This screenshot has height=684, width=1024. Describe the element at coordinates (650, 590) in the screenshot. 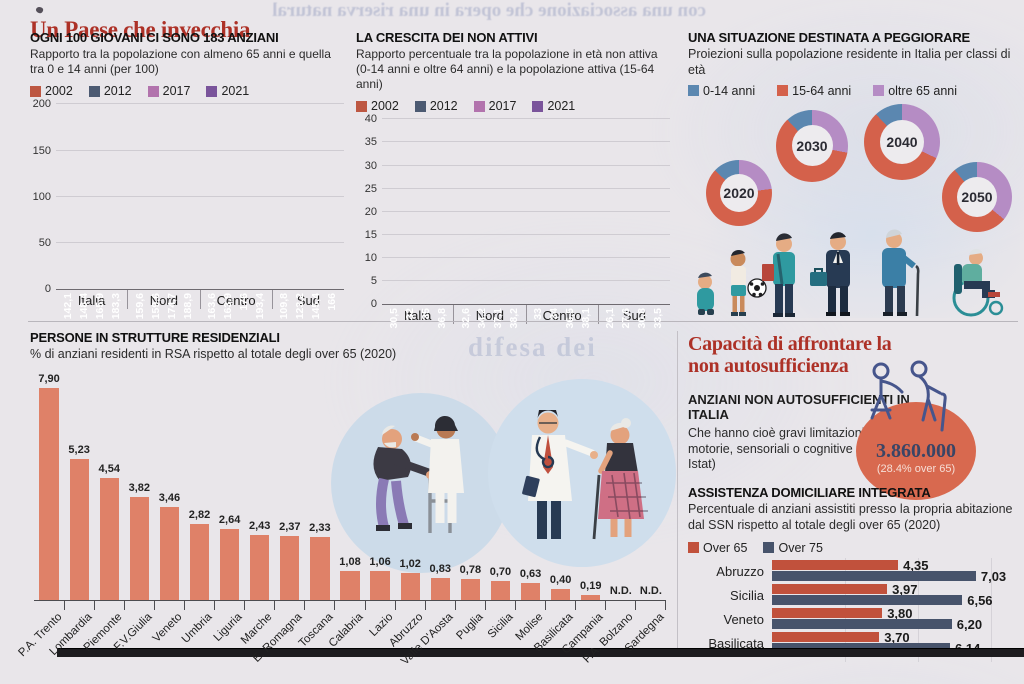

I see `bar-value: N.D.` at that location.